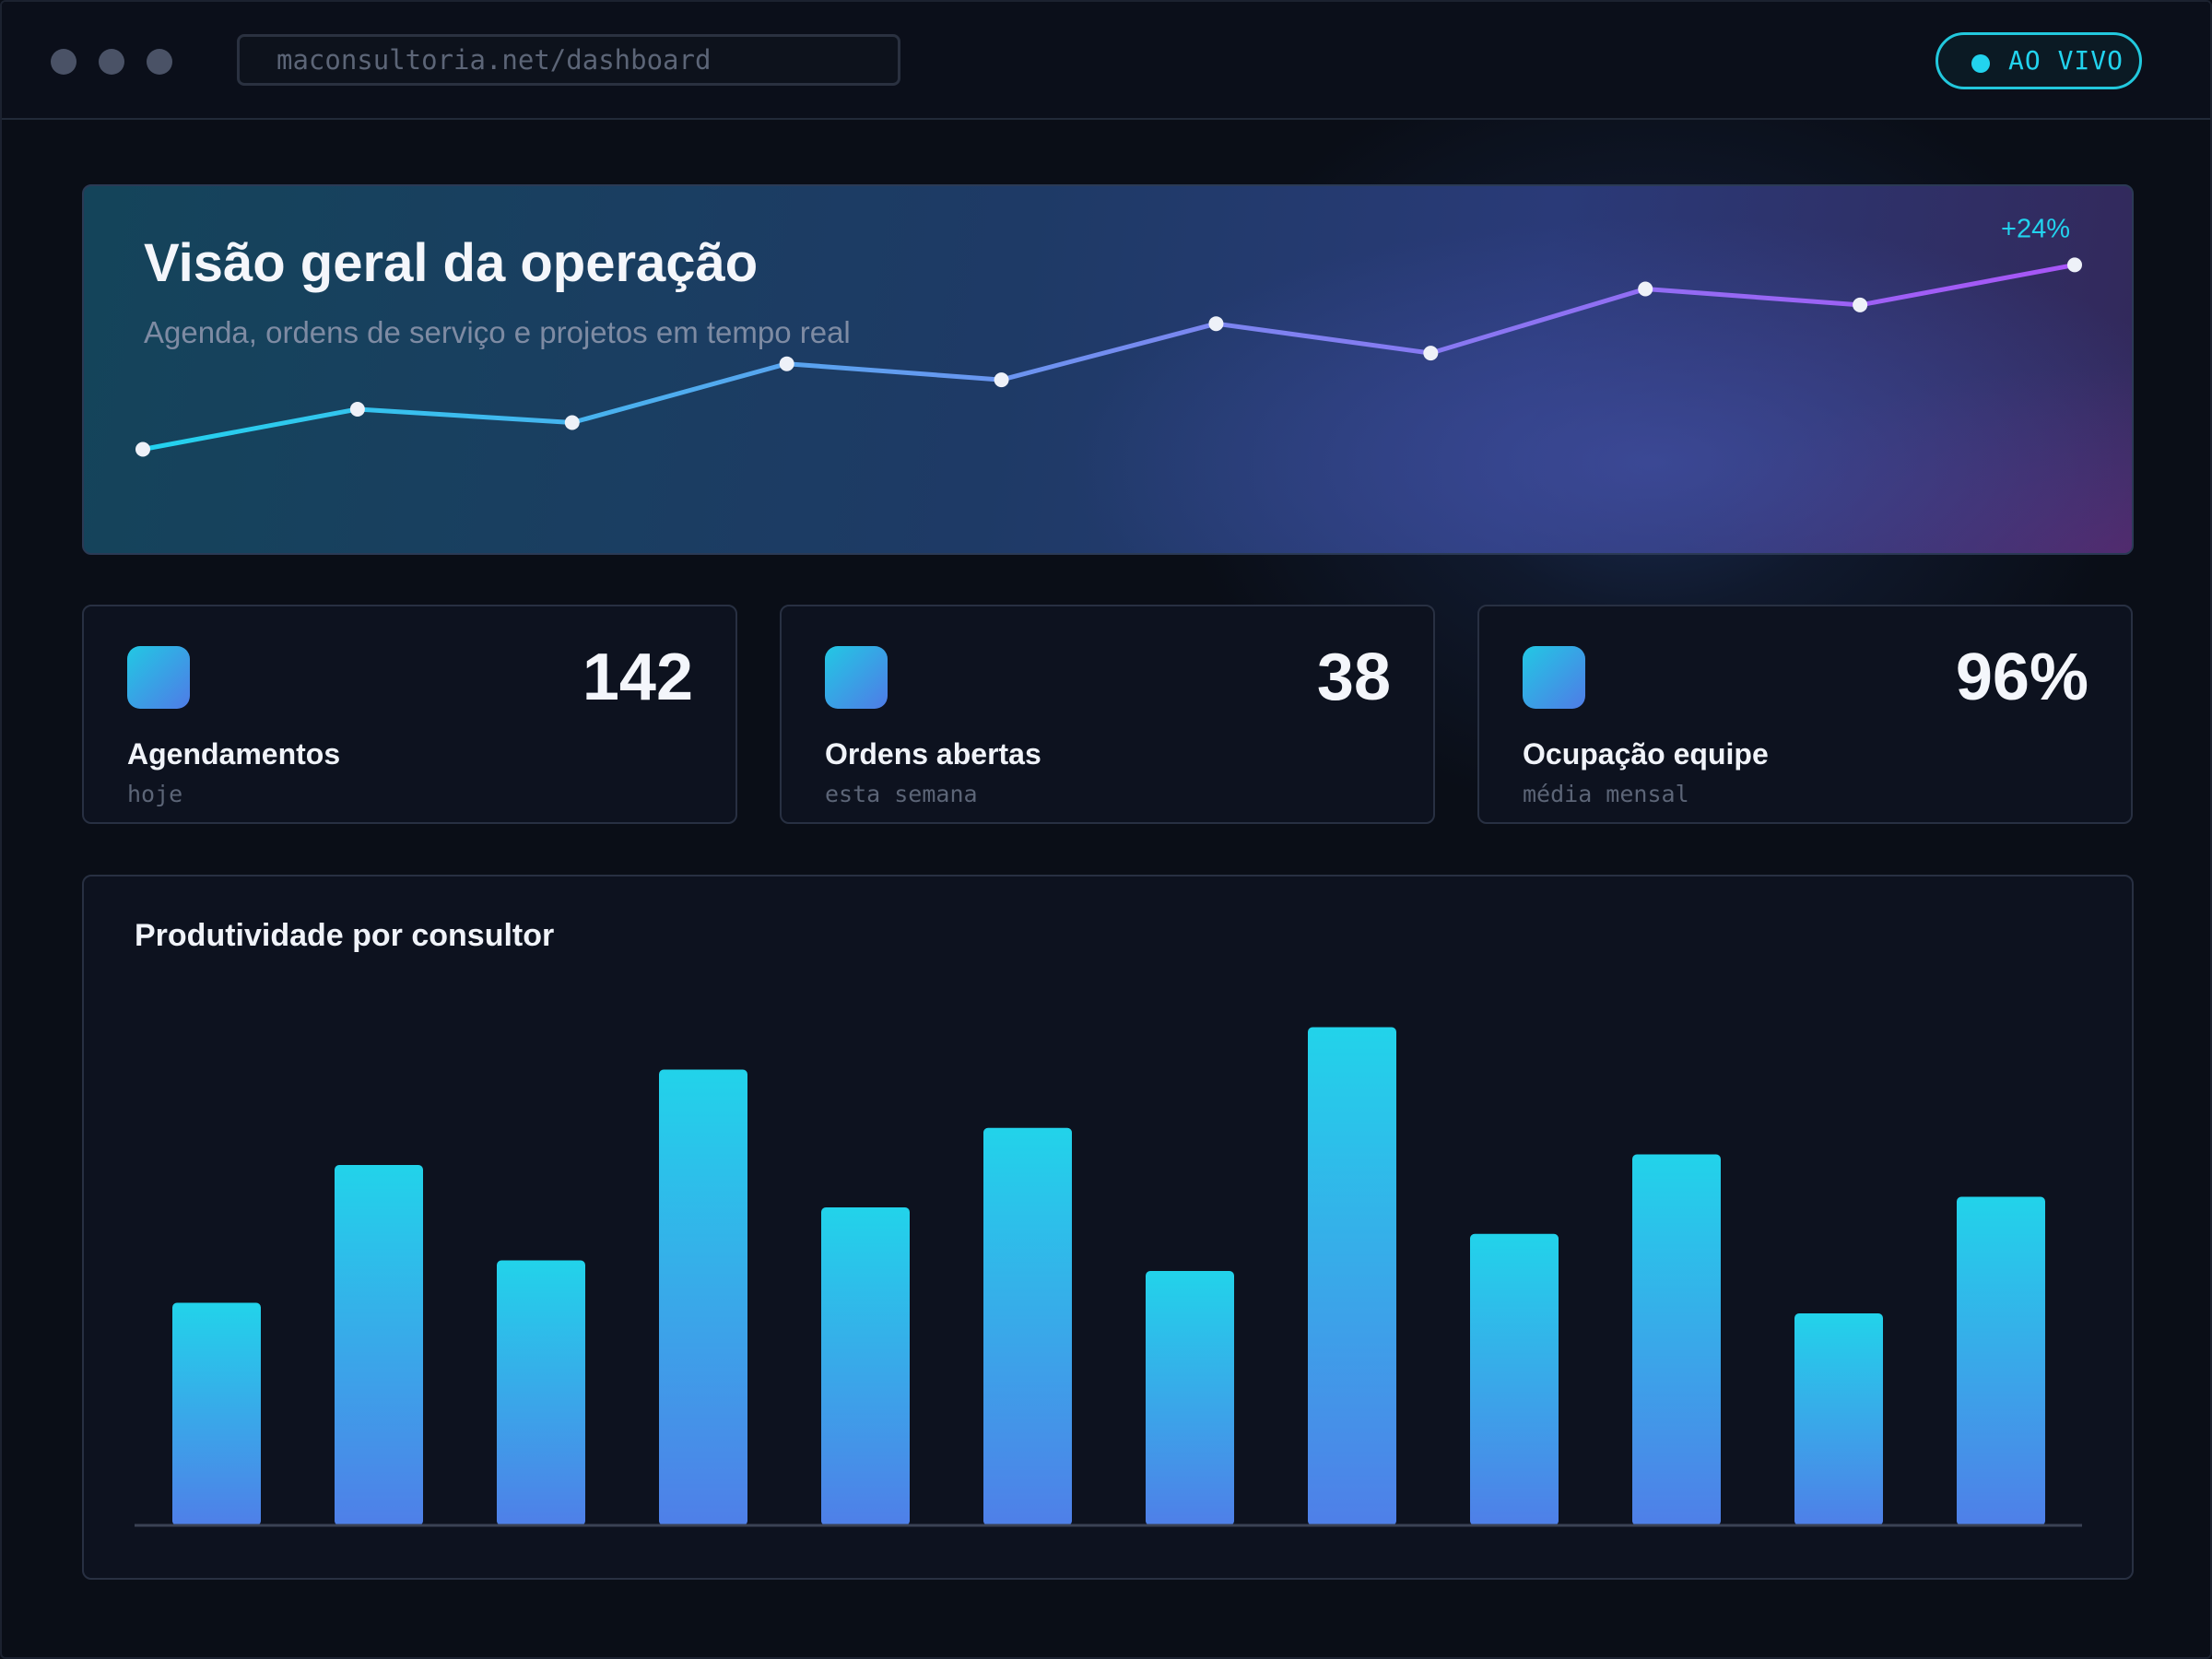  What do you see at coordinates (63, 62) in the screenshot?
I see `window-close-dot` at bounding box center [63, 62].